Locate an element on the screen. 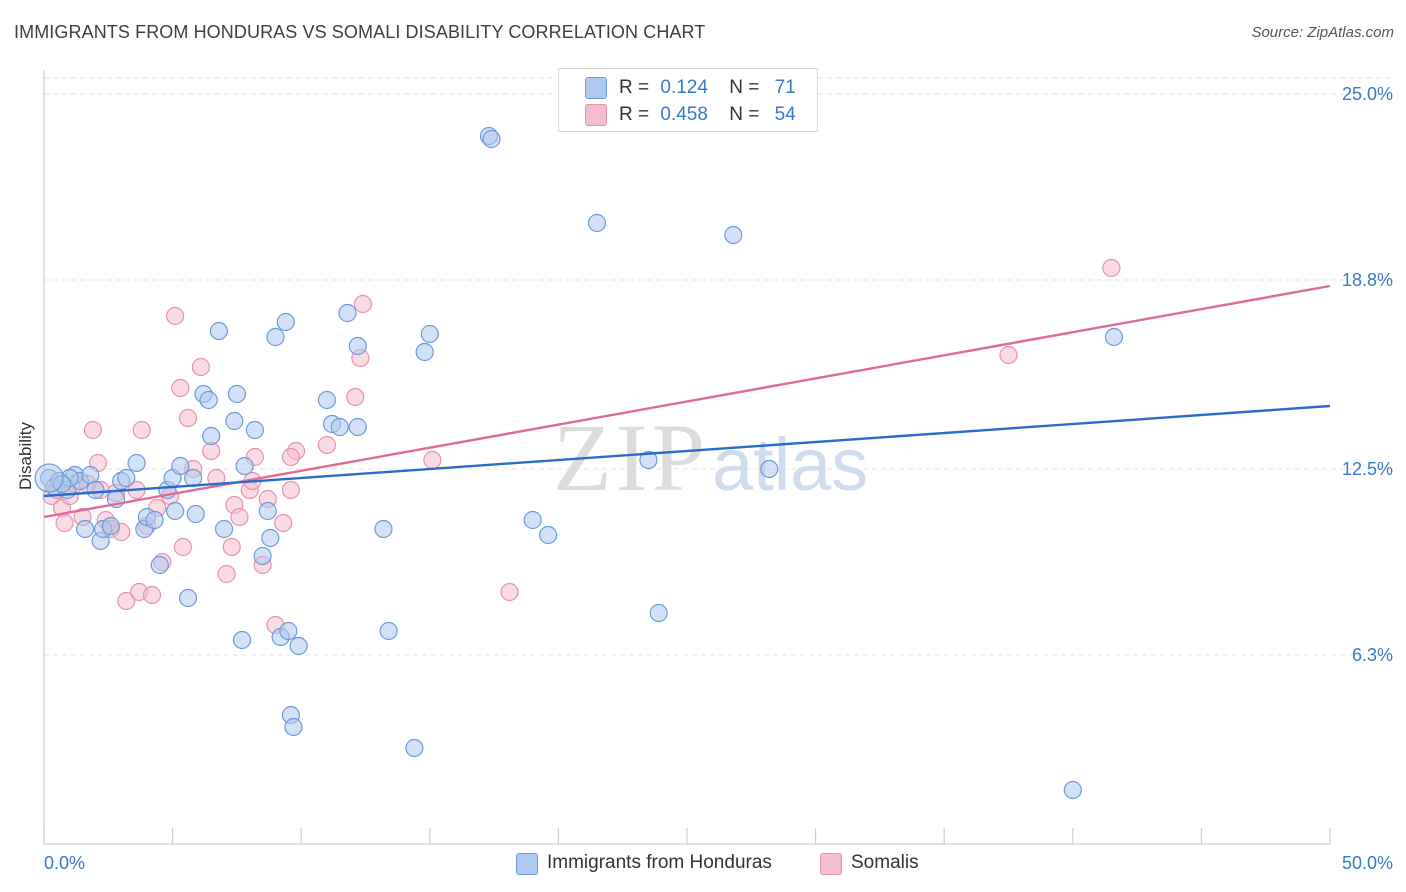  legend-row-honduras: R = 0.124 N = 71 is located at coordinates (707, 88).